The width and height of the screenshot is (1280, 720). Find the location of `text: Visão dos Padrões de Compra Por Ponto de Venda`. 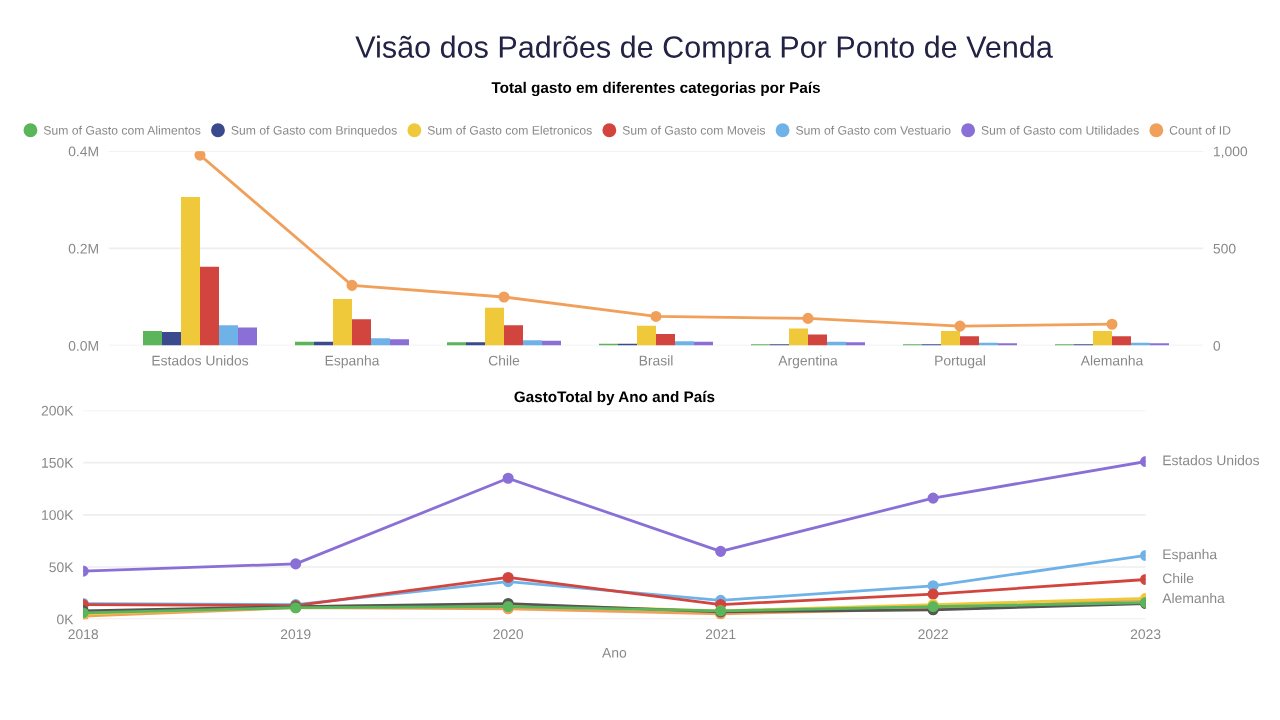

text: Visão dos Padrões de Compra Por Ponto de Venda is located at coordinates (704, 49).